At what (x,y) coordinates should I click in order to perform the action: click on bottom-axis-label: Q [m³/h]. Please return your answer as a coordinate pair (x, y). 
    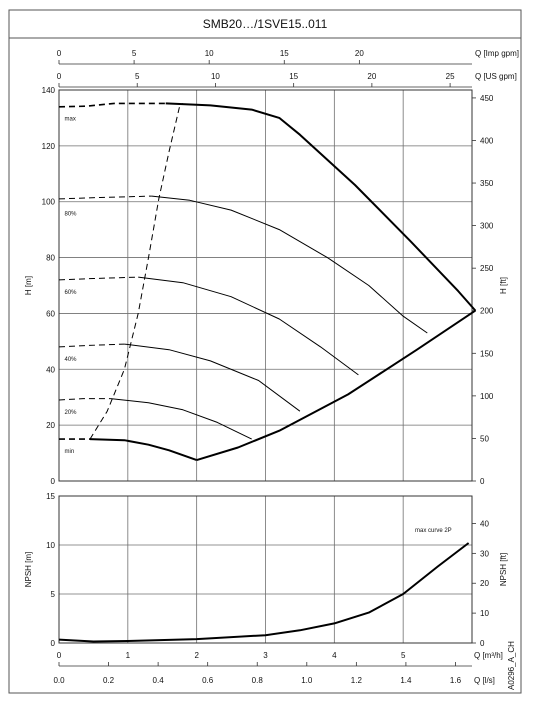
    Looking at the image, I should click on (488, 655).